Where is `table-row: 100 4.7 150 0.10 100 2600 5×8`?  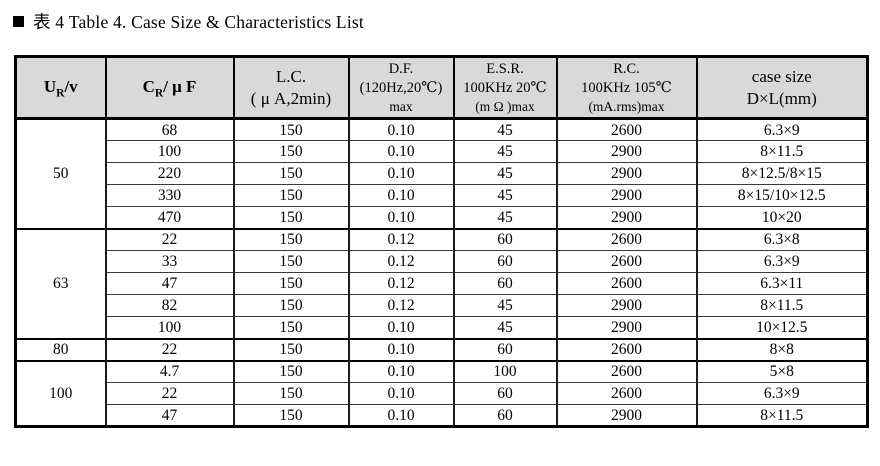 table-row: 100 4.7 150 0.10 100 2600 5×8 is located at coordinates (441, 393).